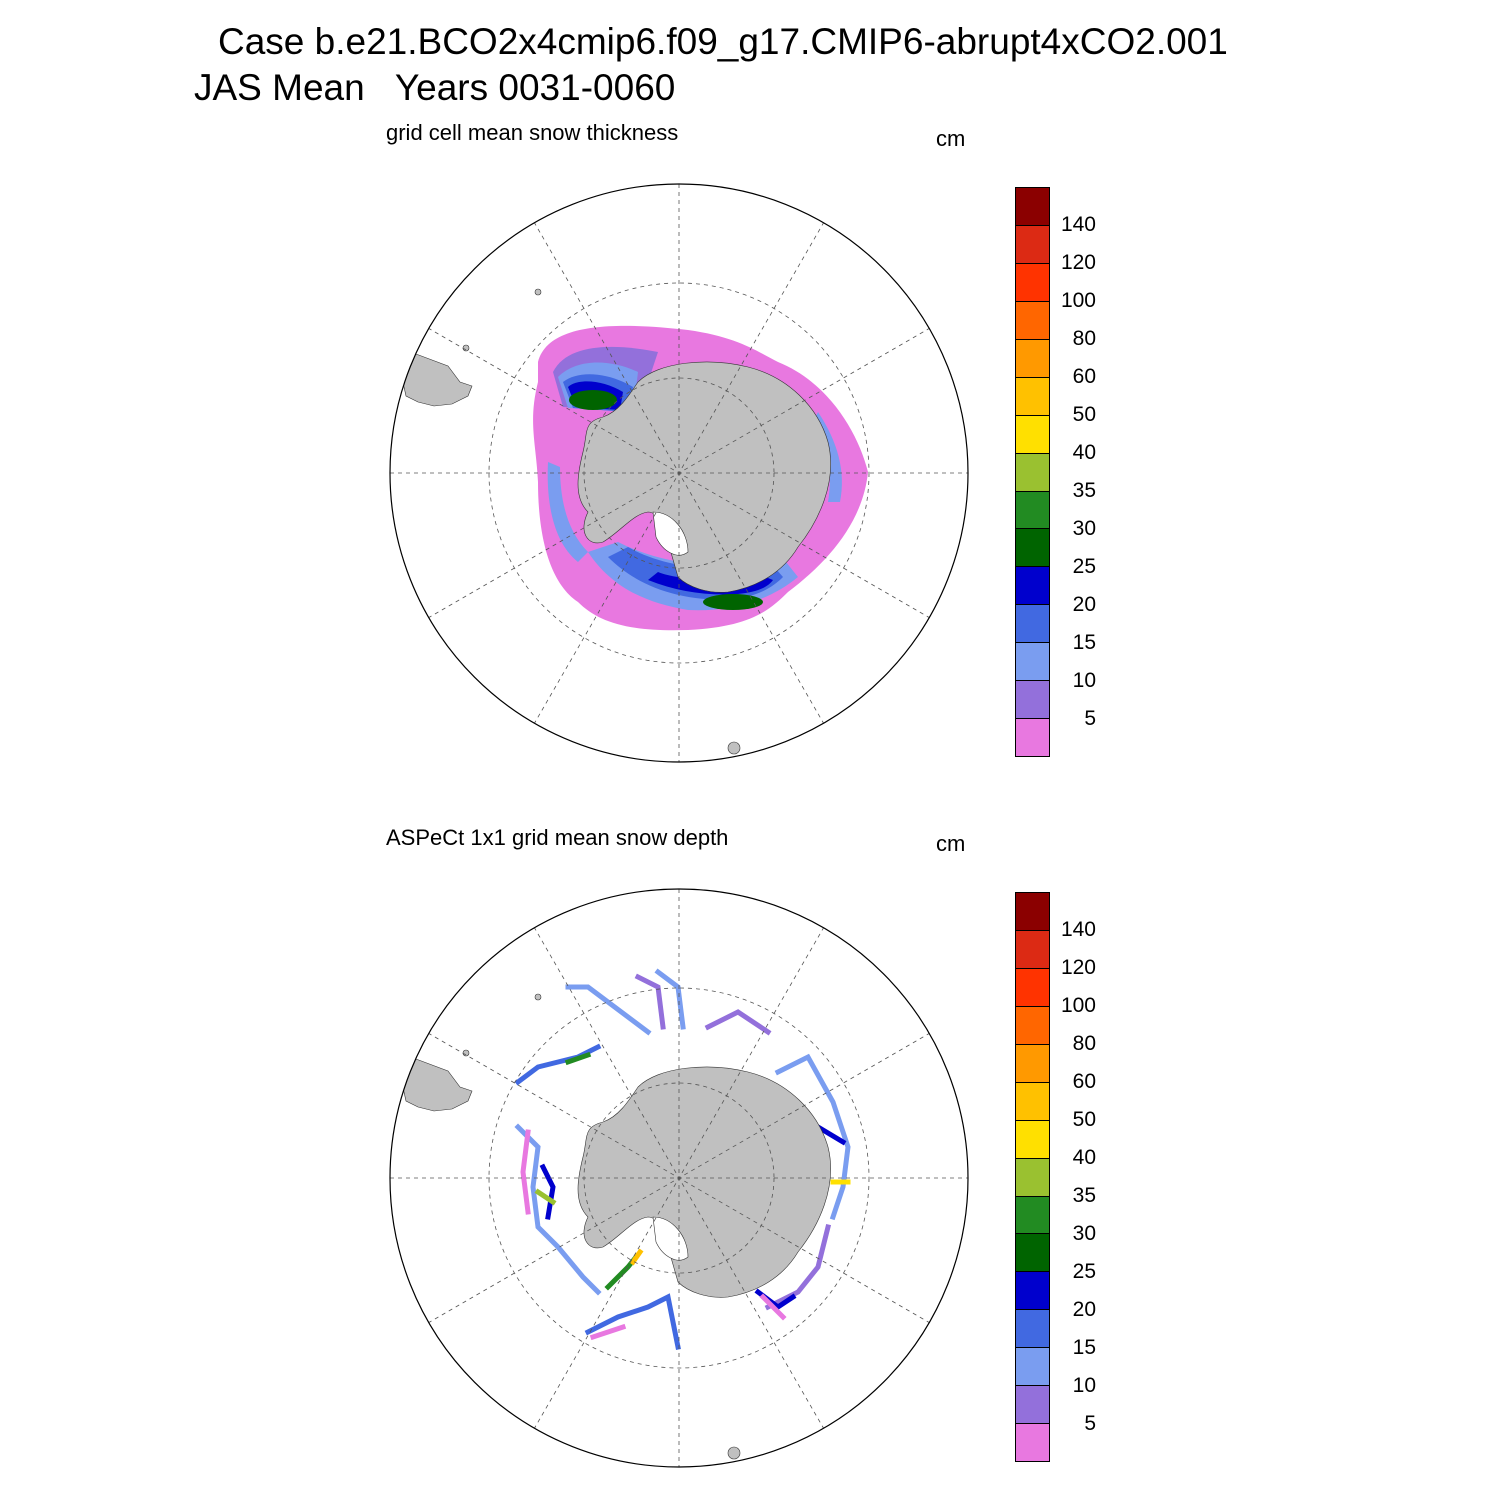 The width and height of the screenshot is (1500, 1500). I want to click on panel-title-model: grid cell mean snow thickness, so click(532, 132).